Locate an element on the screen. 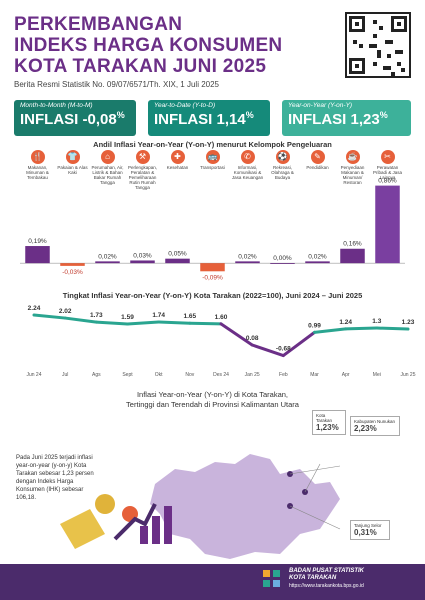  line-value-label: 1.23 is located at coordinates (408, 322).